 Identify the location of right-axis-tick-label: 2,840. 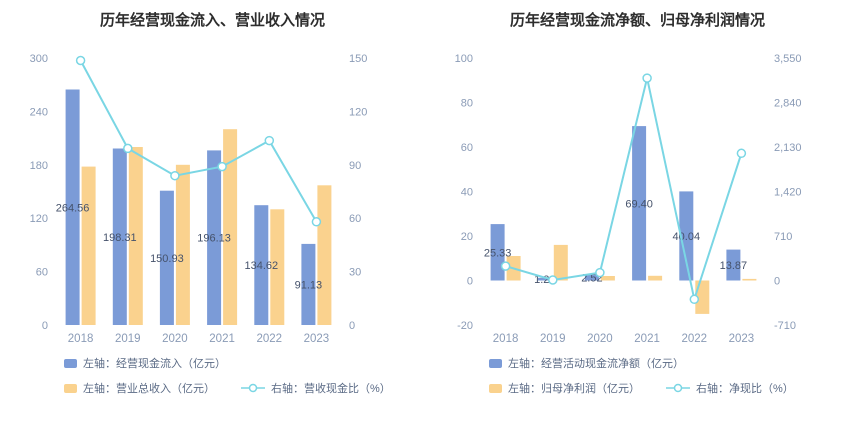
(788, 104).